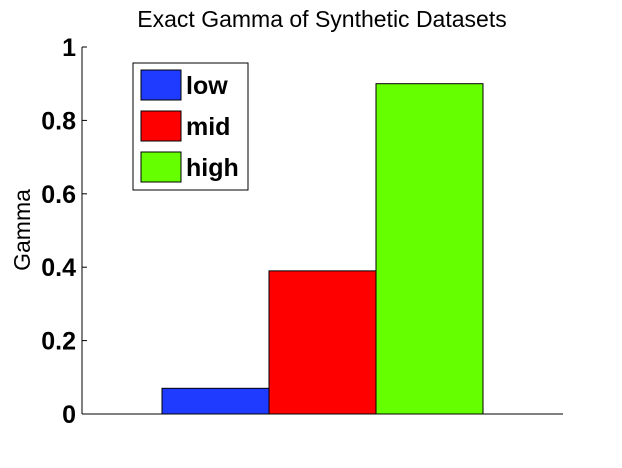 The image size is (622, 468). I want to click on y-tick-label: 0, so click(69, 415).